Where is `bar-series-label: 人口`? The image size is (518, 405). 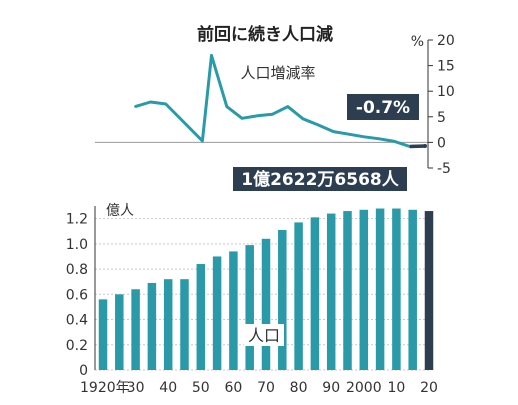 bar-series-label: 人口 is located at coordinates (264, 335).